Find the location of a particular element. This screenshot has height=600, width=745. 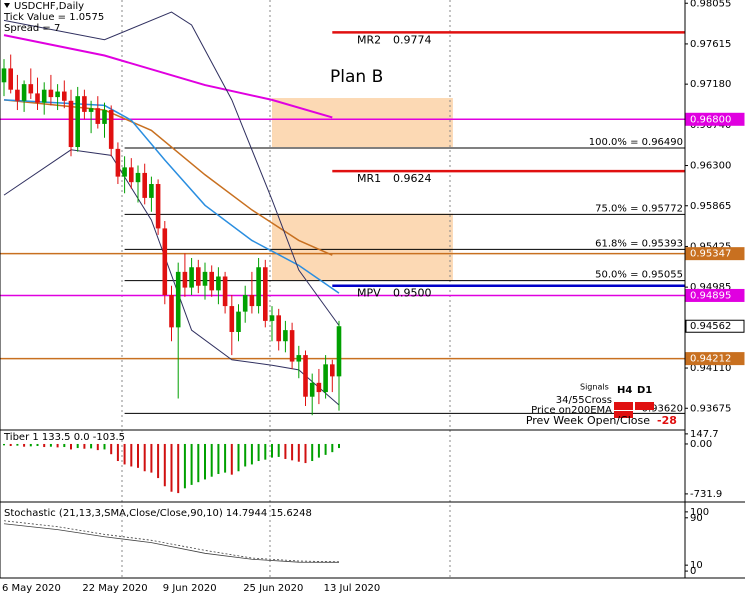

y-tick-label: 90 is located at coordinates (696, 518).